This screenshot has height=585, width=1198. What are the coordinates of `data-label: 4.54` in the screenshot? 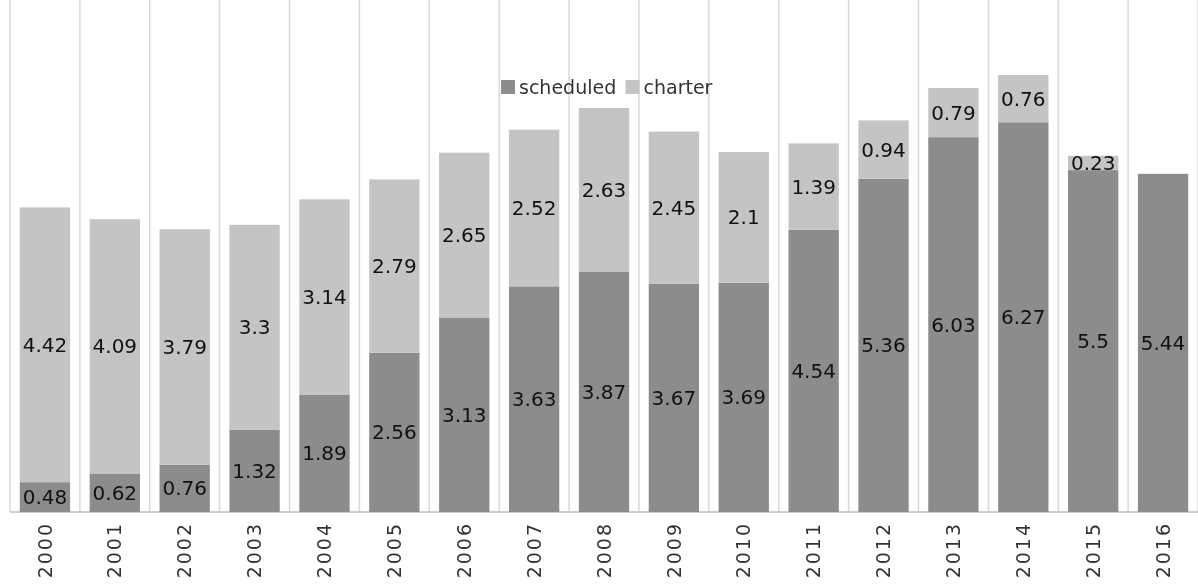 It's located at (813, 370).